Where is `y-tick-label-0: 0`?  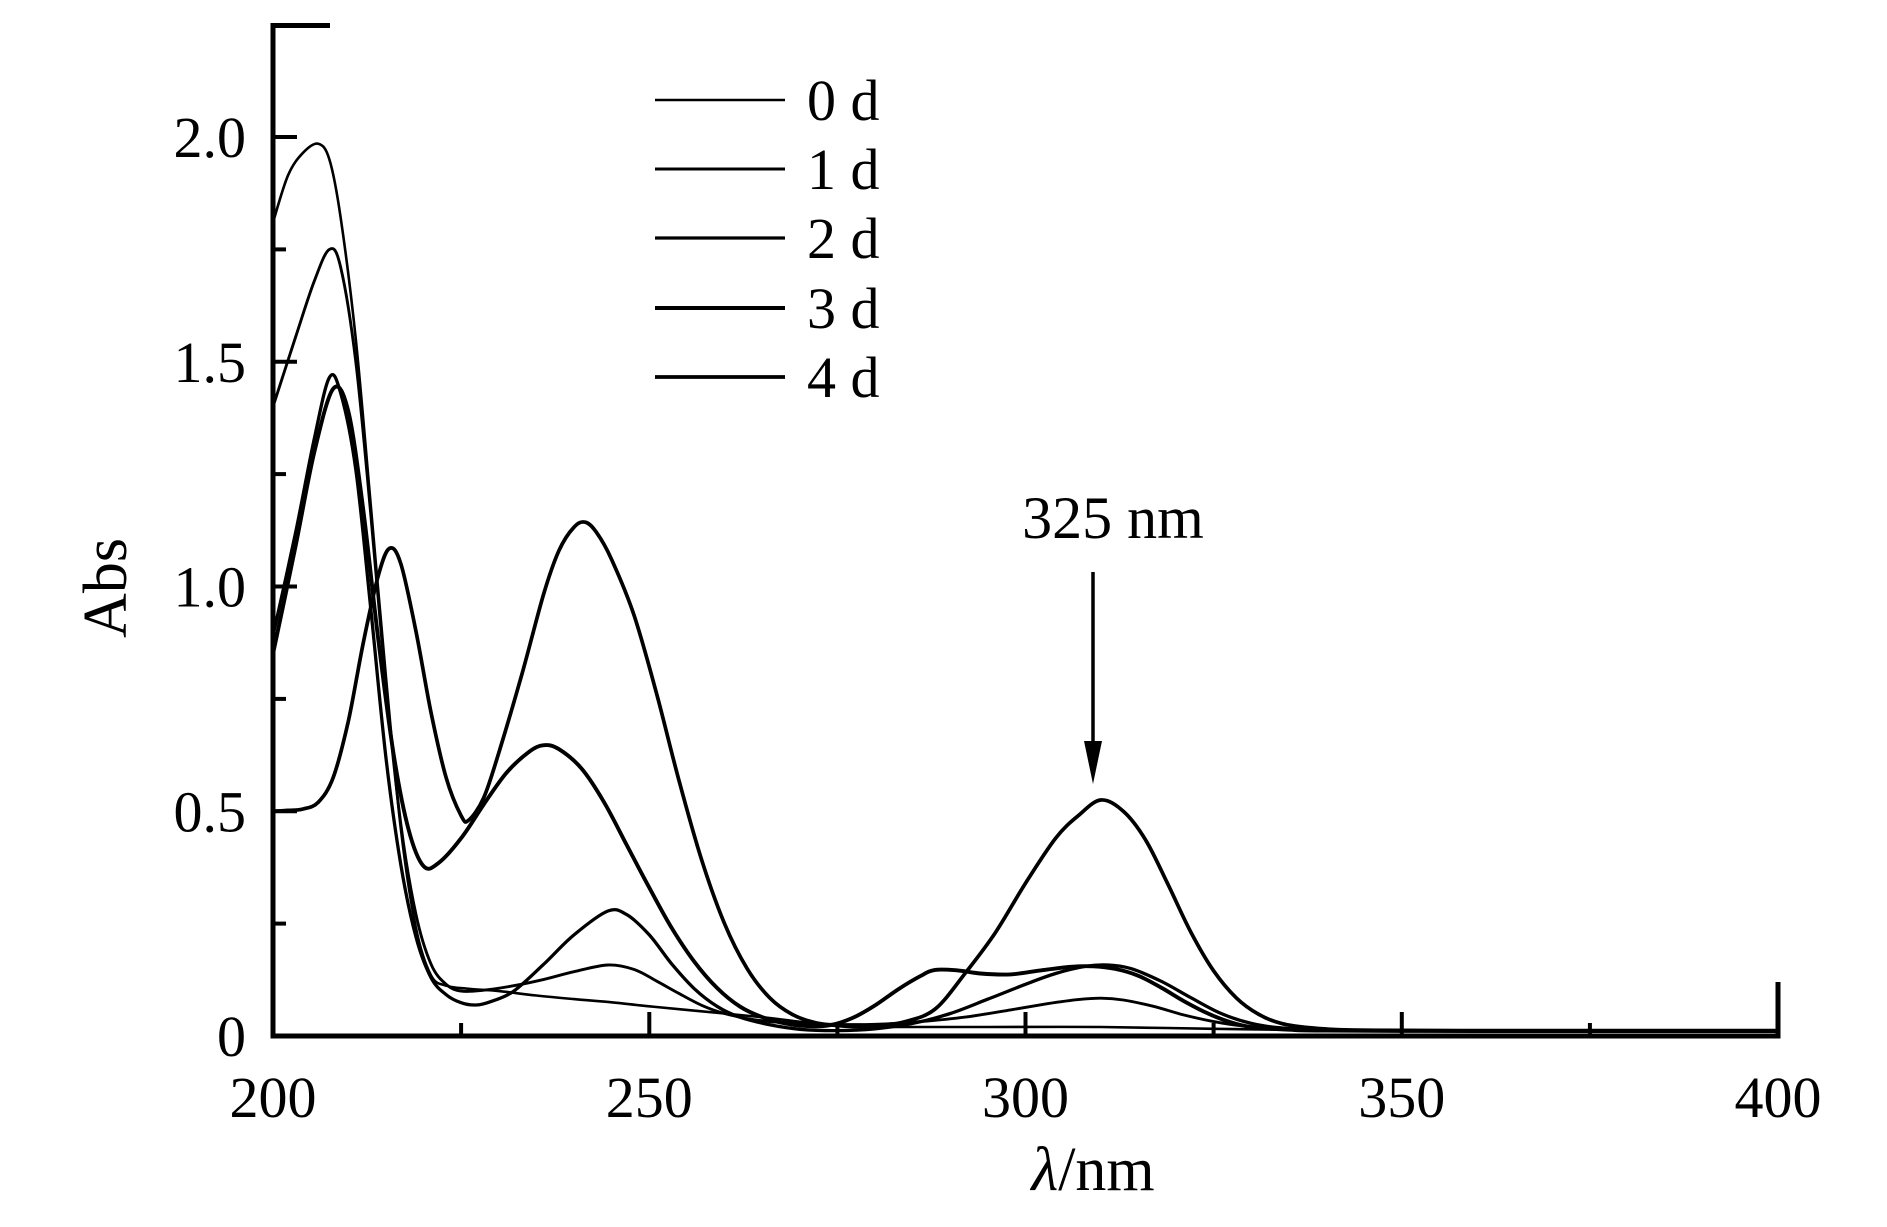 y-tick-label-0: 0 is located at coordinates (231, 1036).